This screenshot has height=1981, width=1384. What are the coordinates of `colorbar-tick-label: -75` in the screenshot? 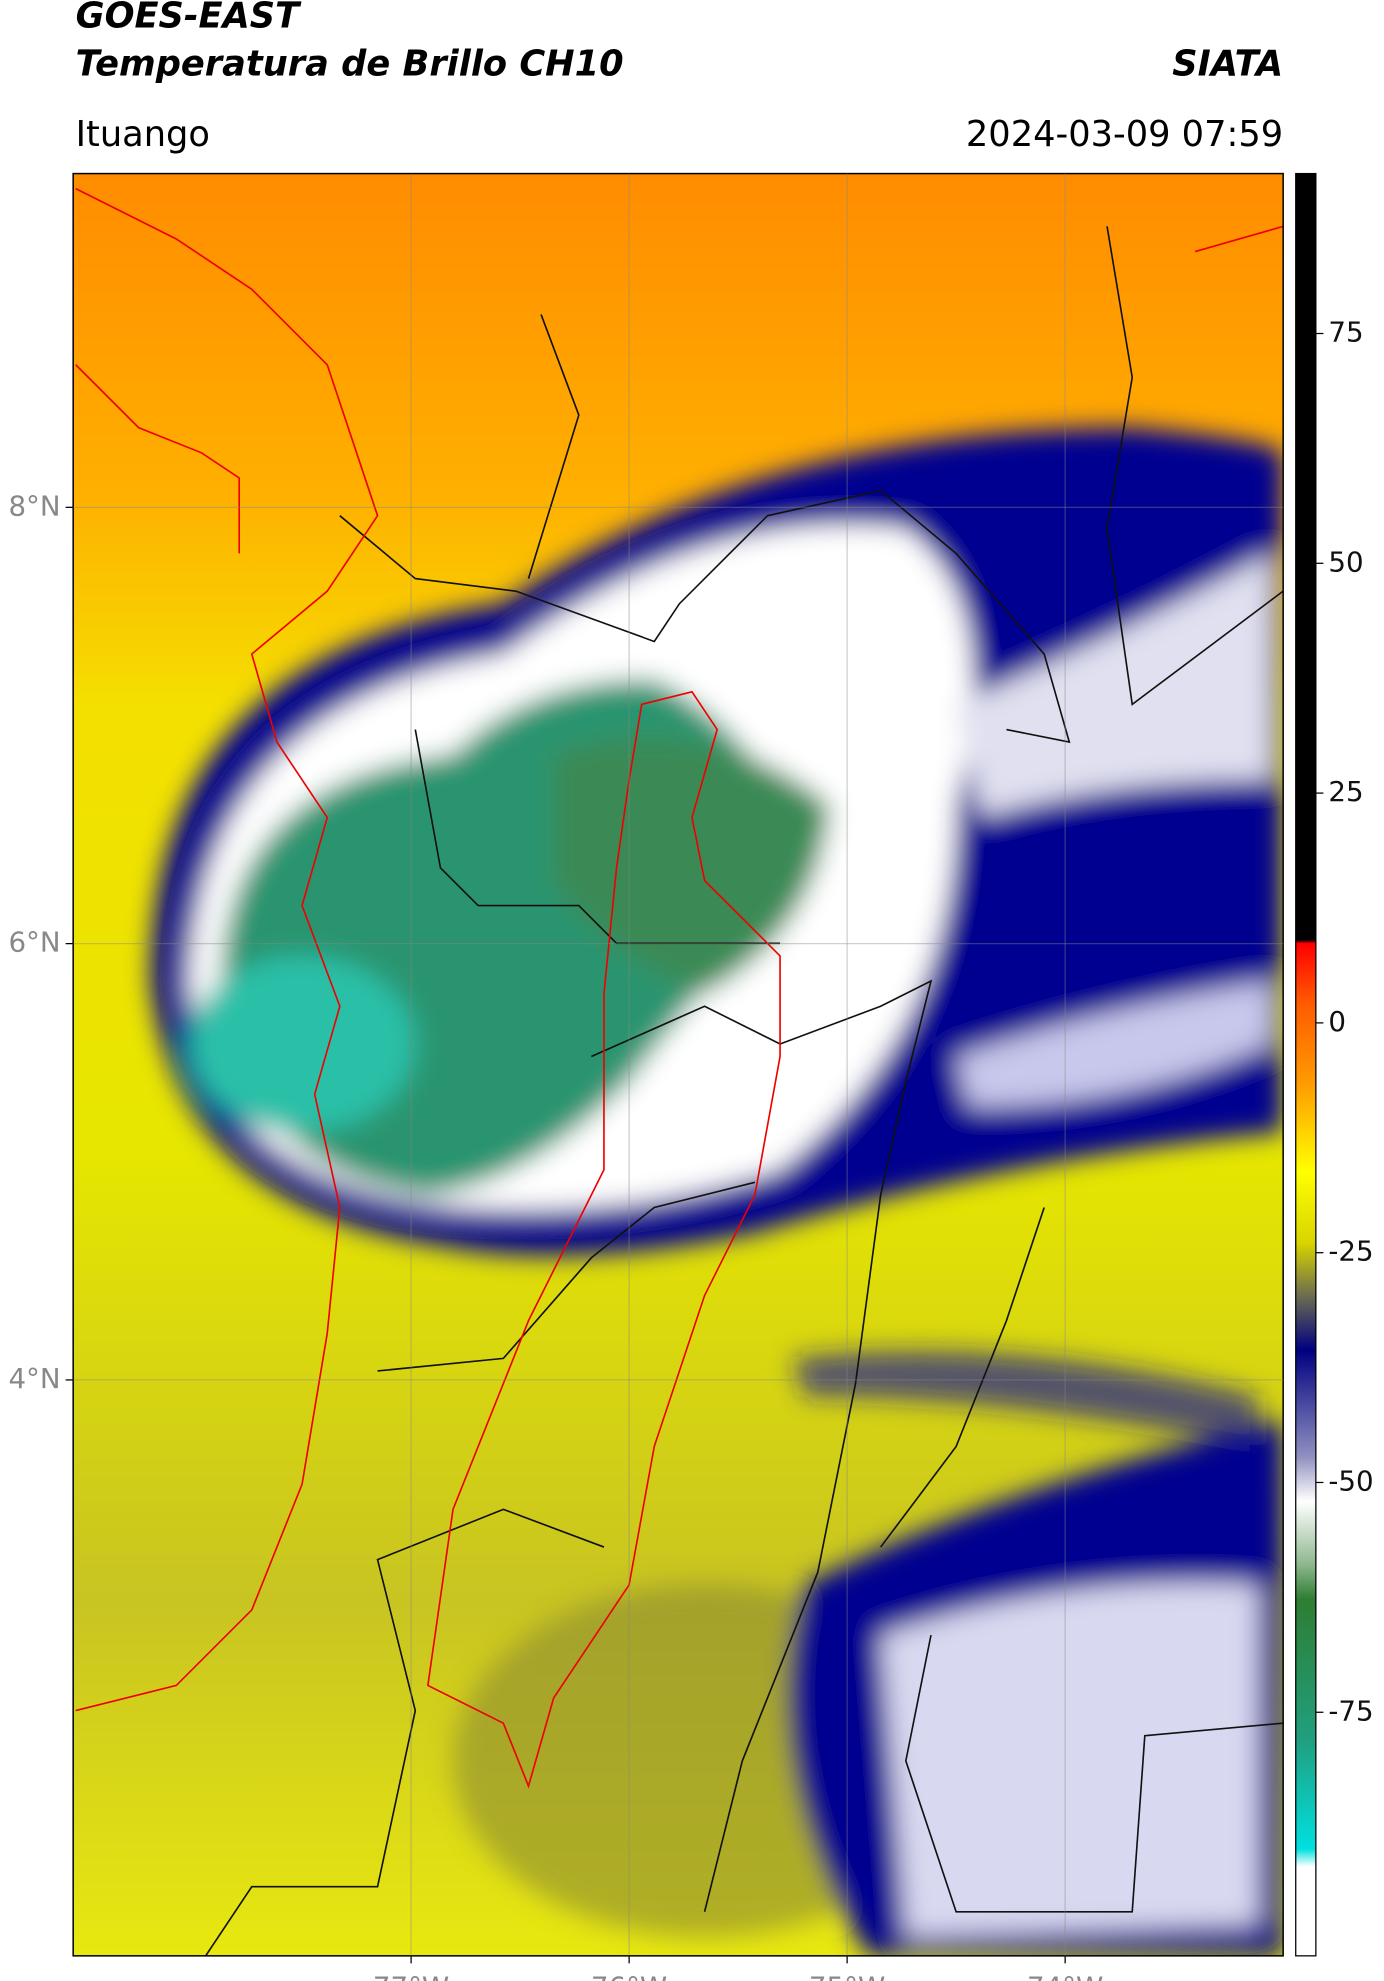 It's located at (1350, 1710).